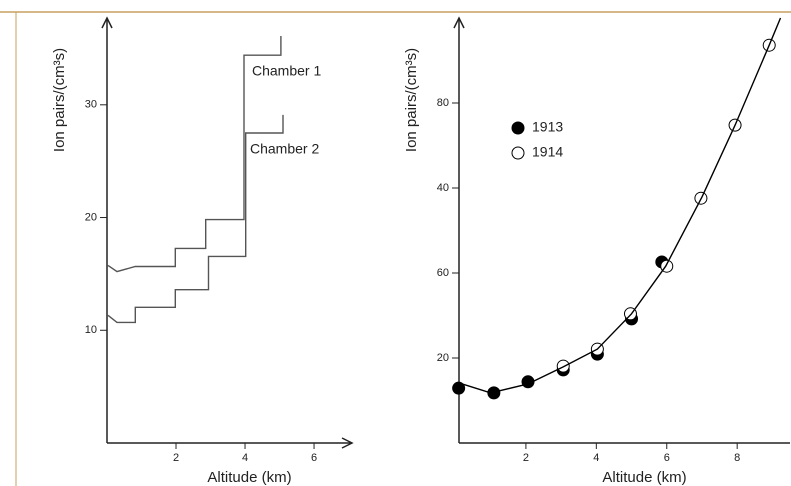  Describe the element at coordinates (443, 273) in the screenshot. I see `y-tick-label: 60` at that location.